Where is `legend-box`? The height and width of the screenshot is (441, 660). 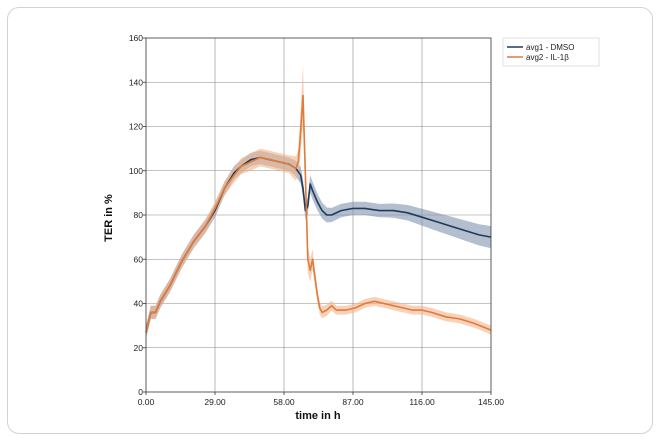 legend-box is located at coordinates (551, 52).